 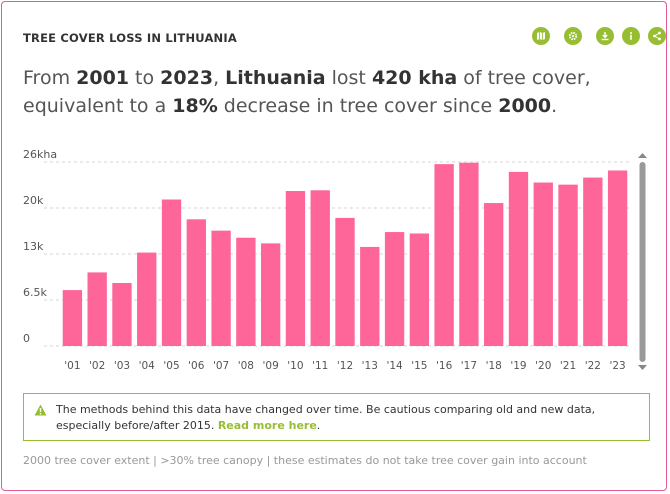 I want to click on settings-icon, so click(x=573, y=36).